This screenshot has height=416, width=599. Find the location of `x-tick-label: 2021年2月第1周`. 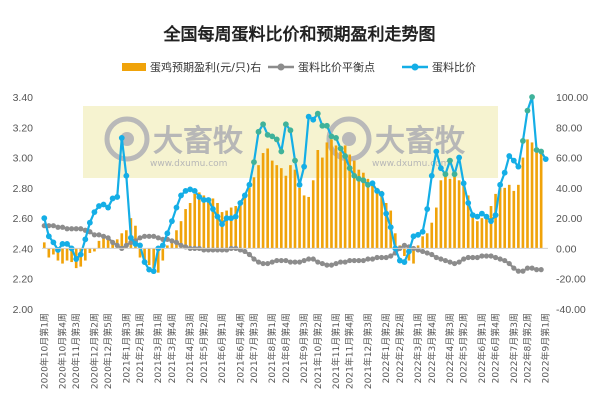

x-tick-label: 2021年2月第1周 is located at coordinates (140, 348).